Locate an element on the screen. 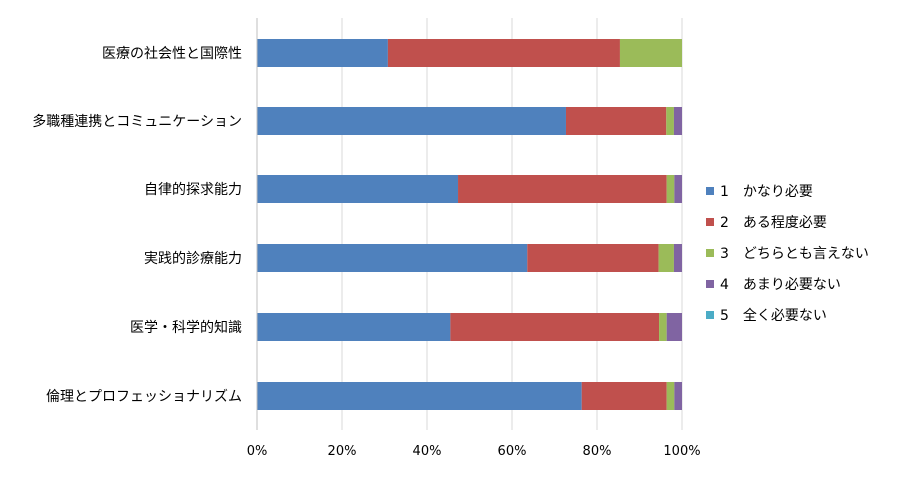 The width and height of the screenshot is (900, 478). legend-label: 1 かなり必要 is located at coordinates (766, 192).